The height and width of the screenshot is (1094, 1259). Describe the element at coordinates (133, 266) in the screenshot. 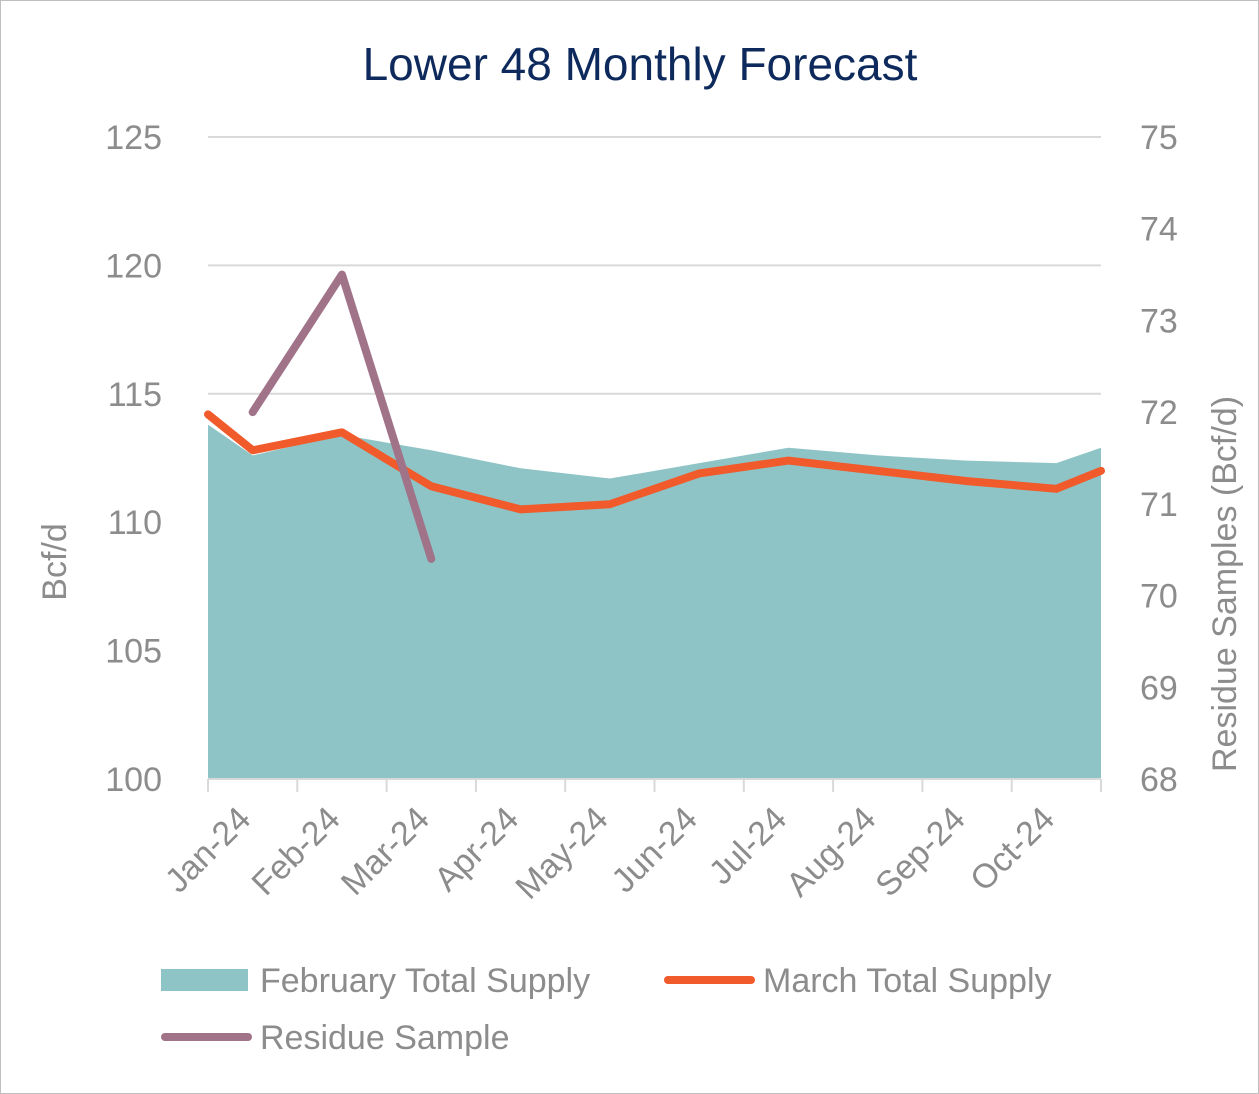

I see `y-tick-label: 120` at that location.